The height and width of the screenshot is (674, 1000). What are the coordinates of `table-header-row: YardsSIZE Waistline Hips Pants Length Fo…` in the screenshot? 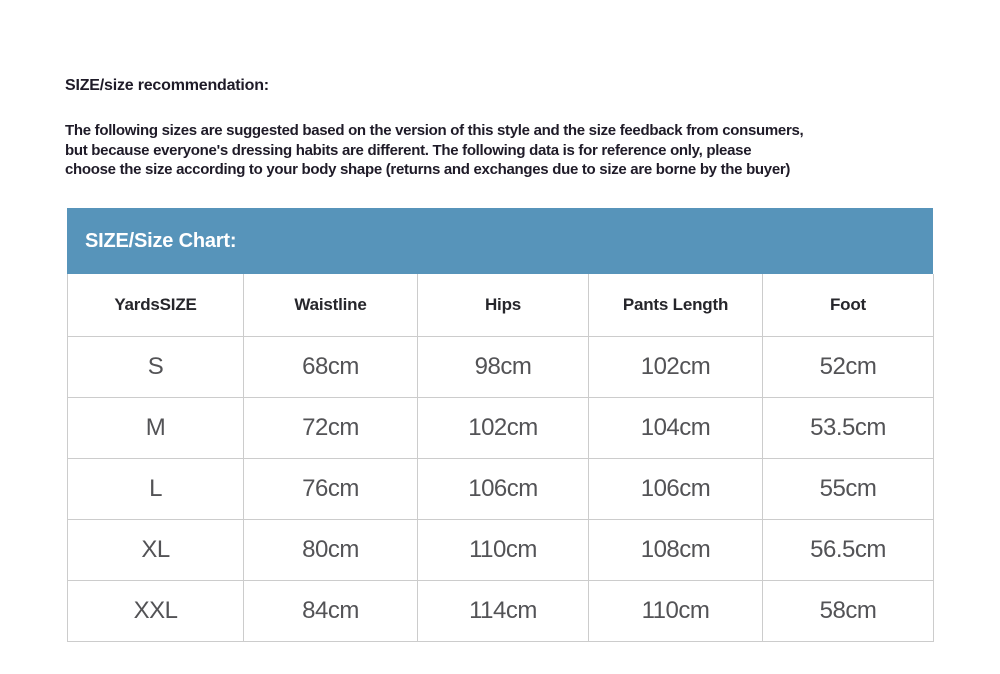 It's located at (500, 305).